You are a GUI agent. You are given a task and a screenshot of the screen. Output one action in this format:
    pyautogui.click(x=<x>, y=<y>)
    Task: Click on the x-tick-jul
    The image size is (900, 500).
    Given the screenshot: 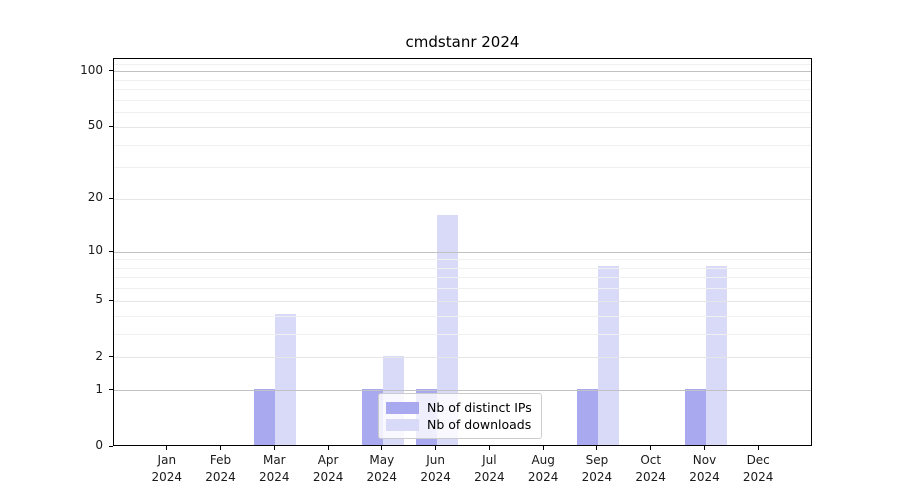 What is the action you would take?
    pyautogui.click(x=489, y=448)
    